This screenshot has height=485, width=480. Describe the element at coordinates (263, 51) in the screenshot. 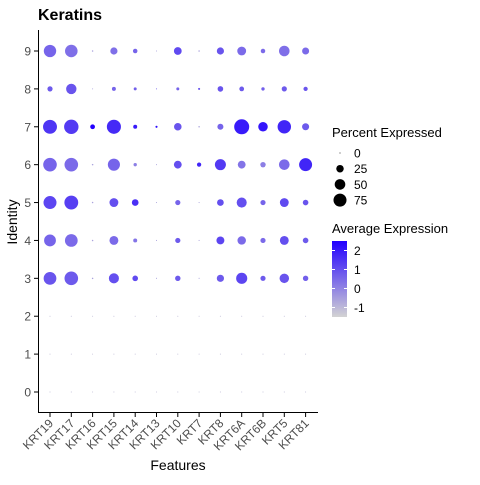

I see `dot-9-KRT6B` at that location.